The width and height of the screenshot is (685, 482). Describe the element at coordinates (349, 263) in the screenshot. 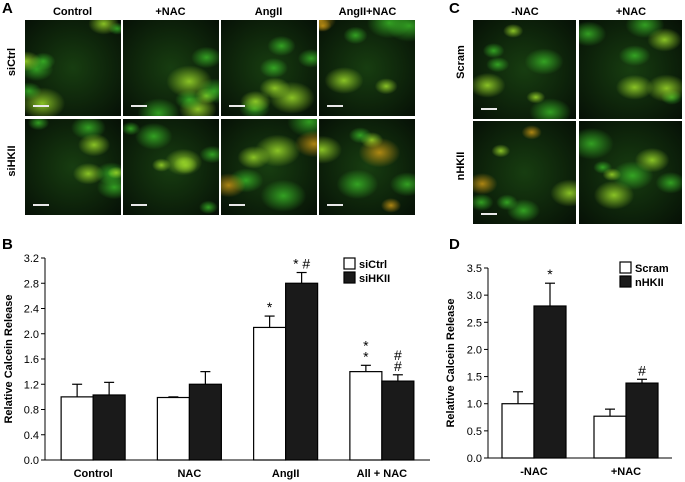

I see `legend-swatch-siCtrl` at that location.